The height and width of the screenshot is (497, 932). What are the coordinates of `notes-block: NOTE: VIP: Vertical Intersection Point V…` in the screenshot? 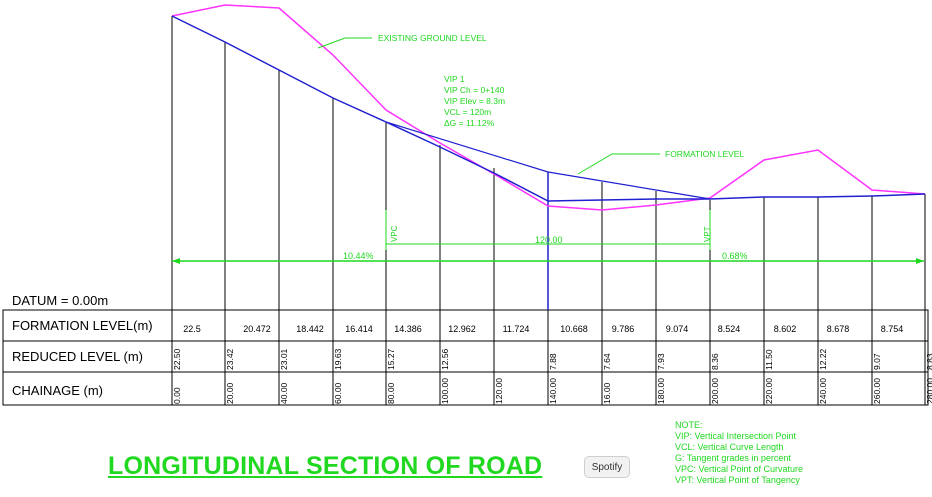 It's located at (739, 453).